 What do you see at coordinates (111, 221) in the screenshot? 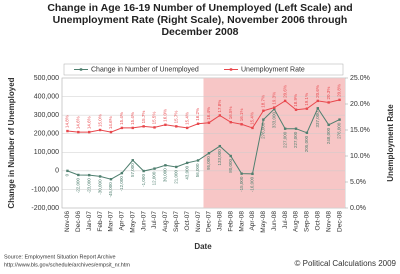
I see `x-tick-label: Mar-07` at bounding box center [111, 221].